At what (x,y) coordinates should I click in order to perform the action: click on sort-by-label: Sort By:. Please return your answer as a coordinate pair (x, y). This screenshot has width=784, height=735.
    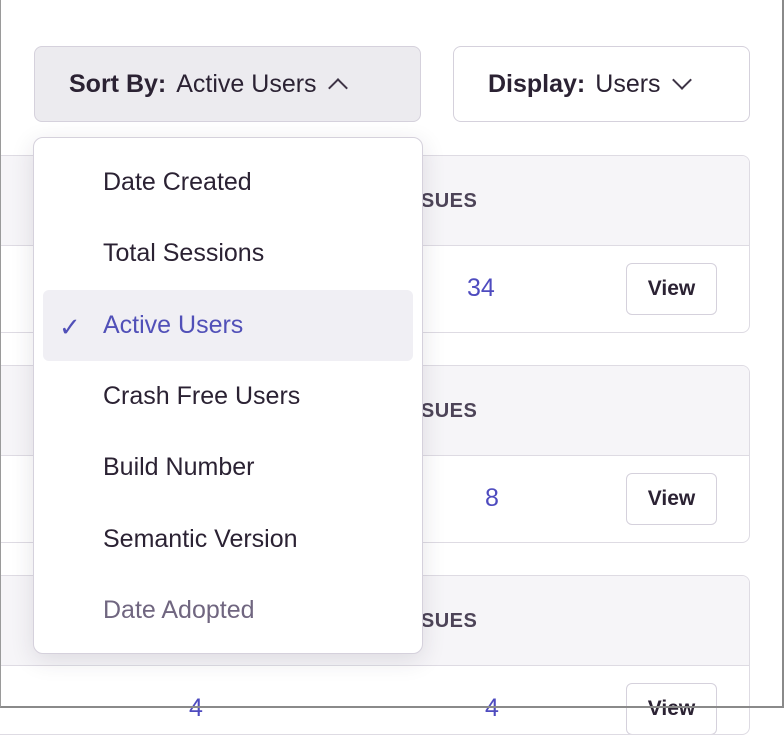
    Looking at the image, I should click on (118, 83).